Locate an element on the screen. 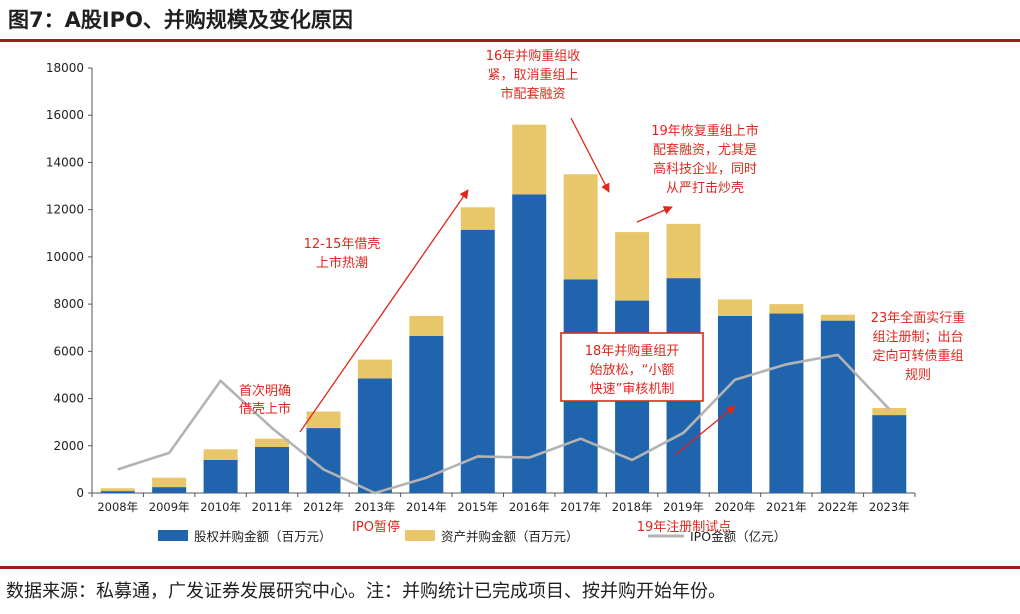 This screenshot has width=1020, height=614. legend-equity-swatch is located at coordinates (173, 535).